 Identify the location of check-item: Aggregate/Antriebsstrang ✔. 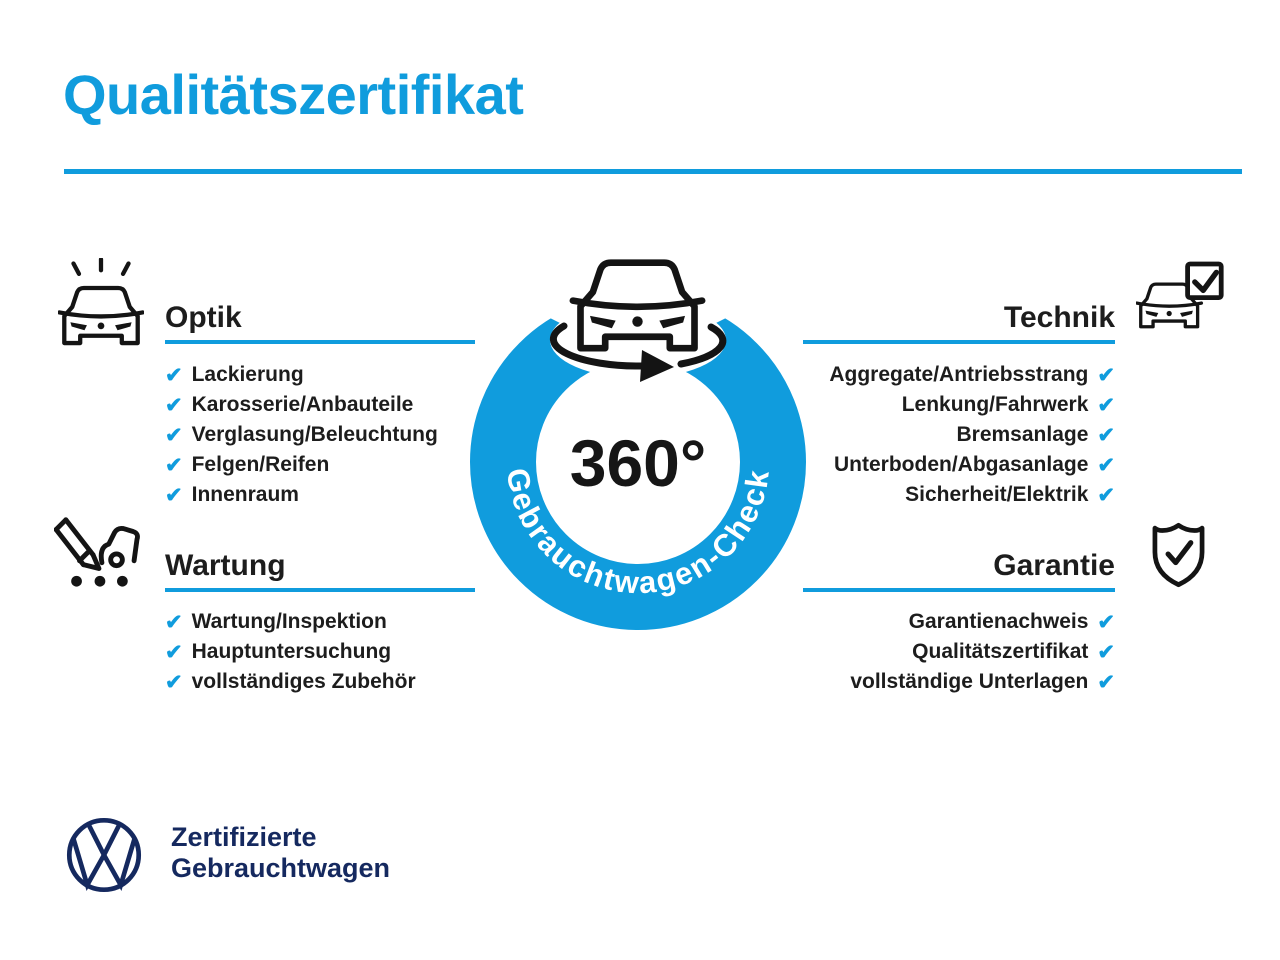
(972, 375).